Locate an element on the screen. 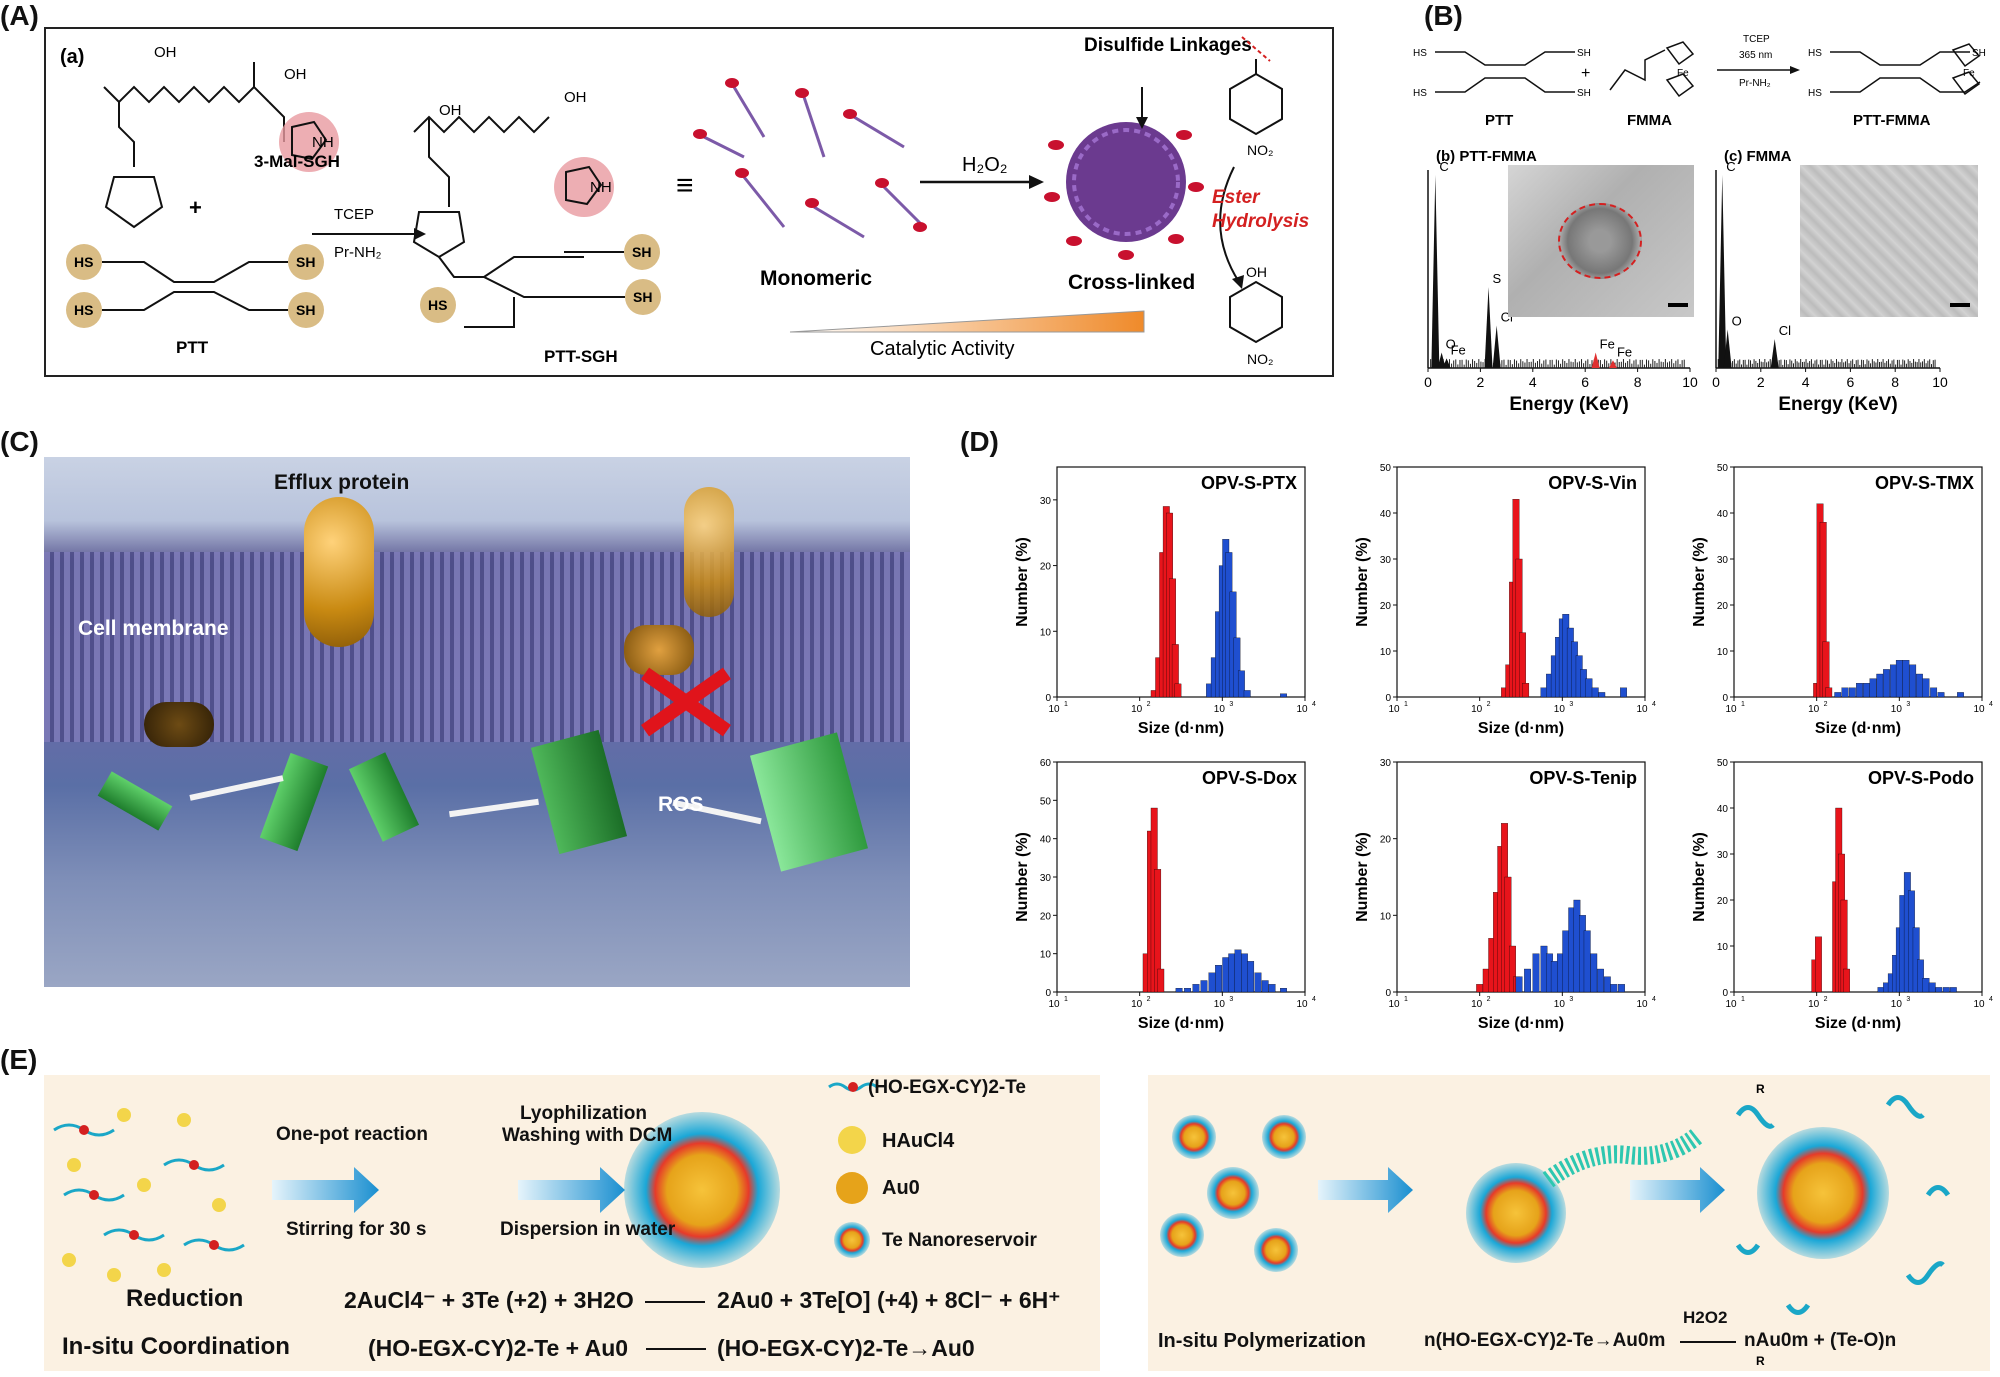  ptt-sgh-structure is located at coordinates (498, 221).